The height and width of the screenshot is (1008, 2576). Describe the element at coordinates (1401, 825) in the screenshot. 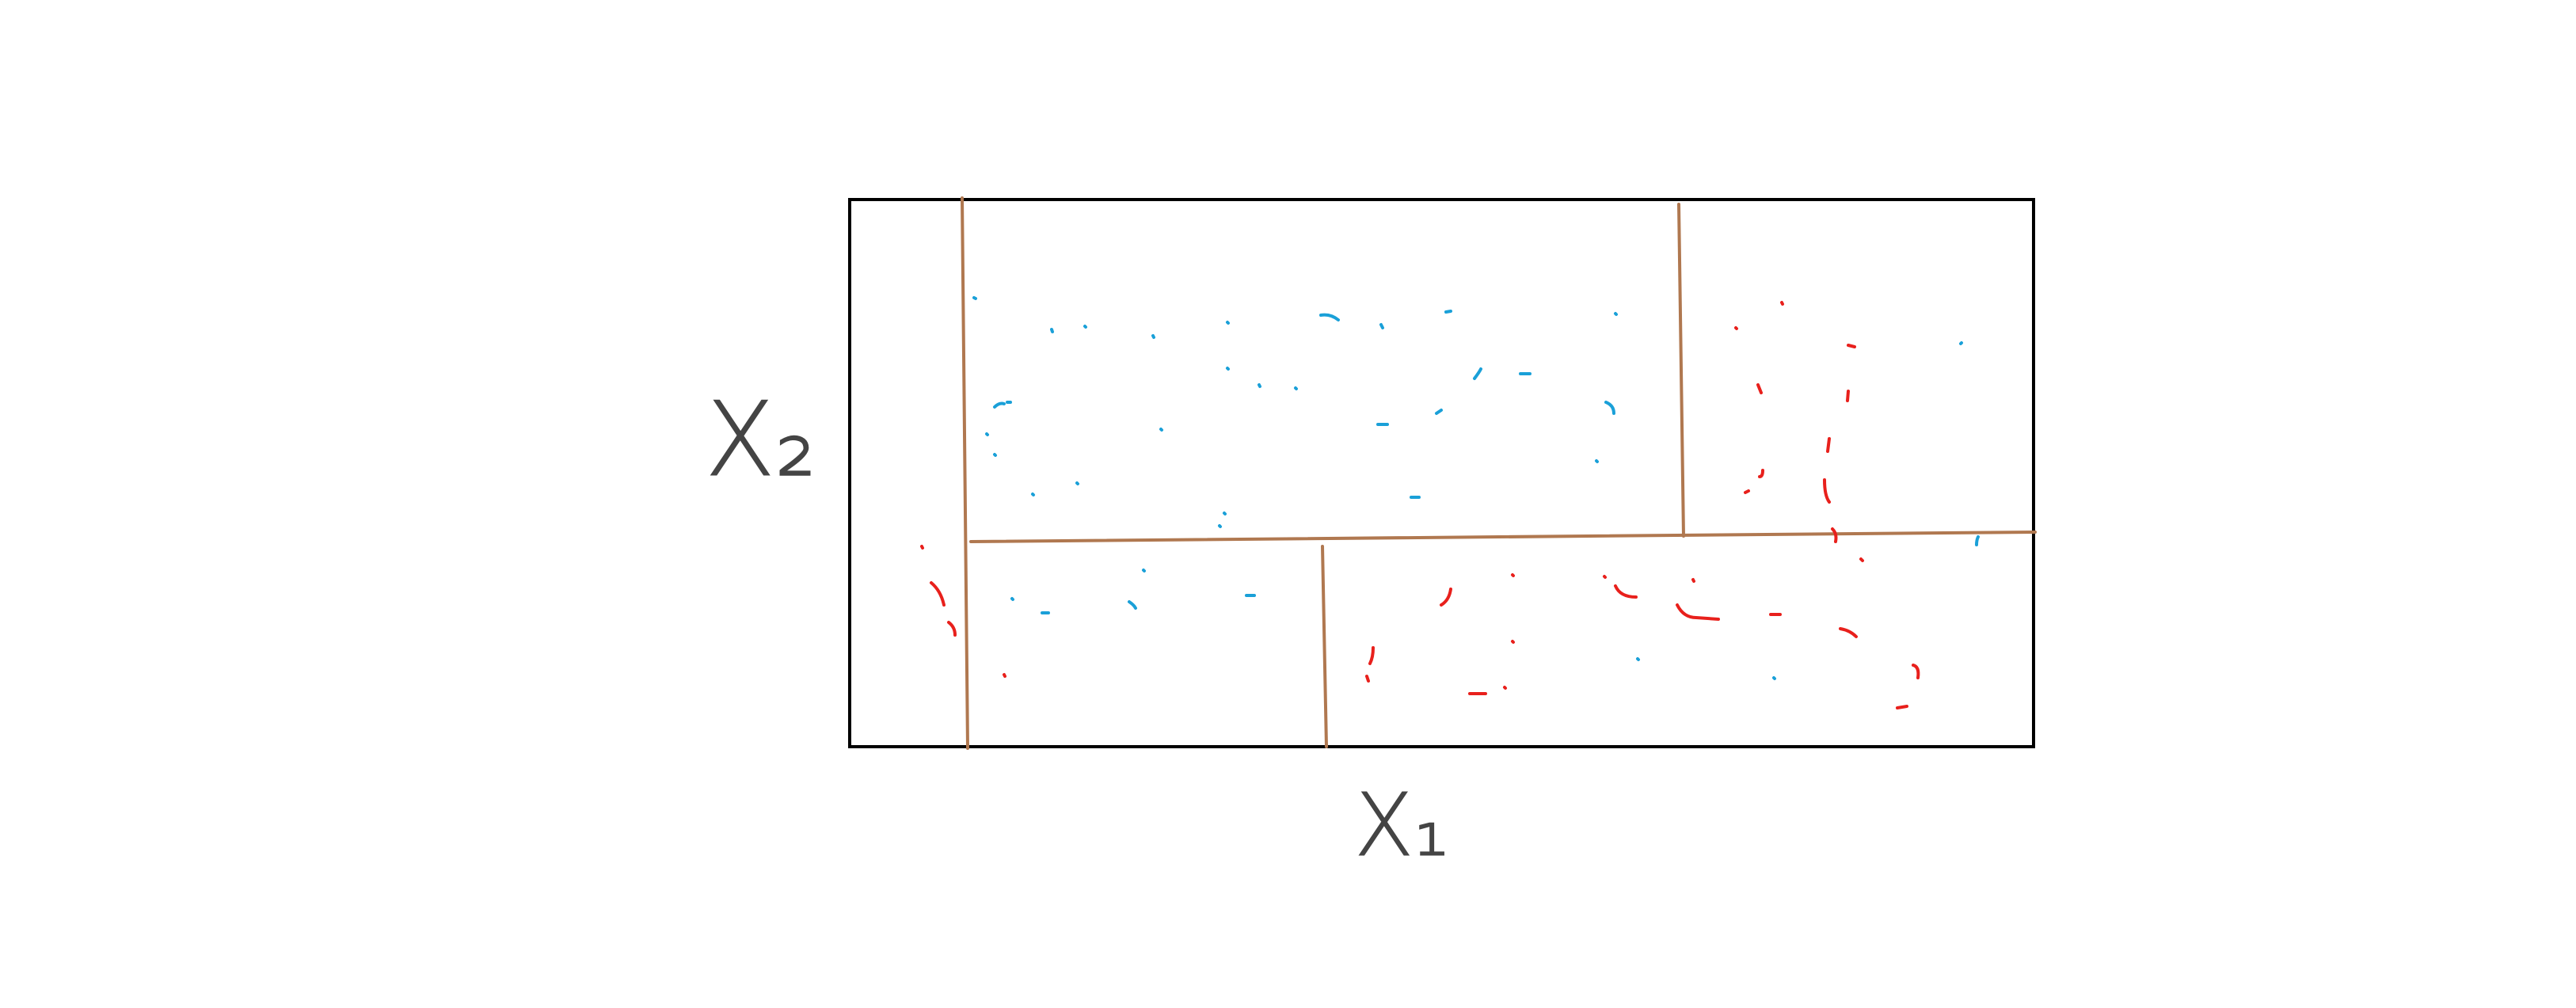

I see `x-axis-label: X₁` at that location.